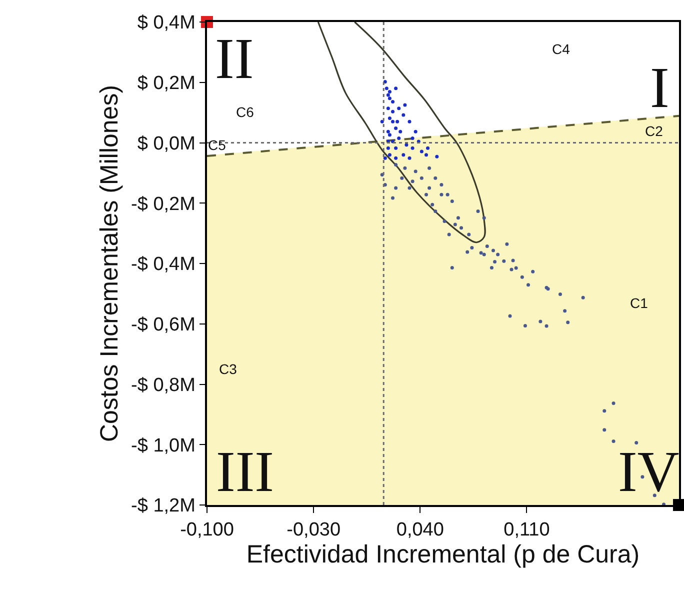 The width and height of the screenshot is (684, 596). I want to click on annotation: C4, so click(561, 49).